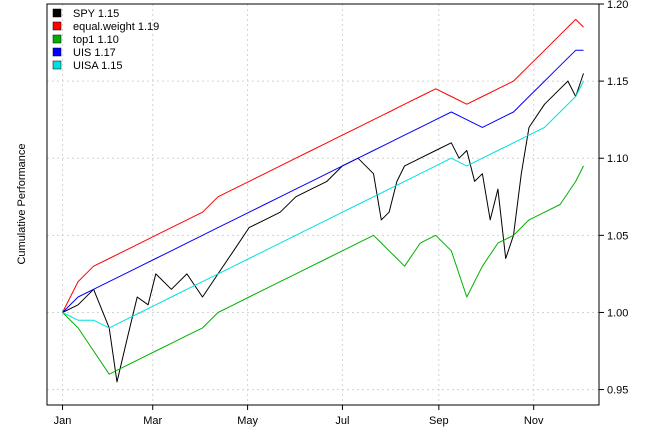  Describe the element at coordinates (617, 5) in the screenshot. I see `y-tick-label: 1.20` at that location.